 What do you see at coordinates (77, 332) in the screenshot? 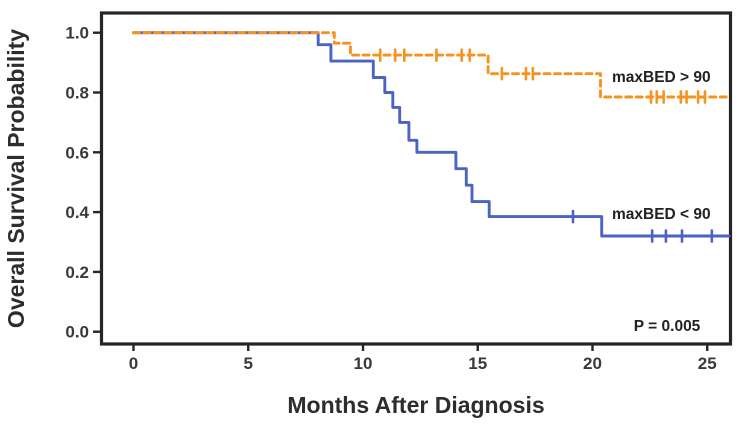
I see `y-tick-label: 0.0` at bounding box center [77, 332].